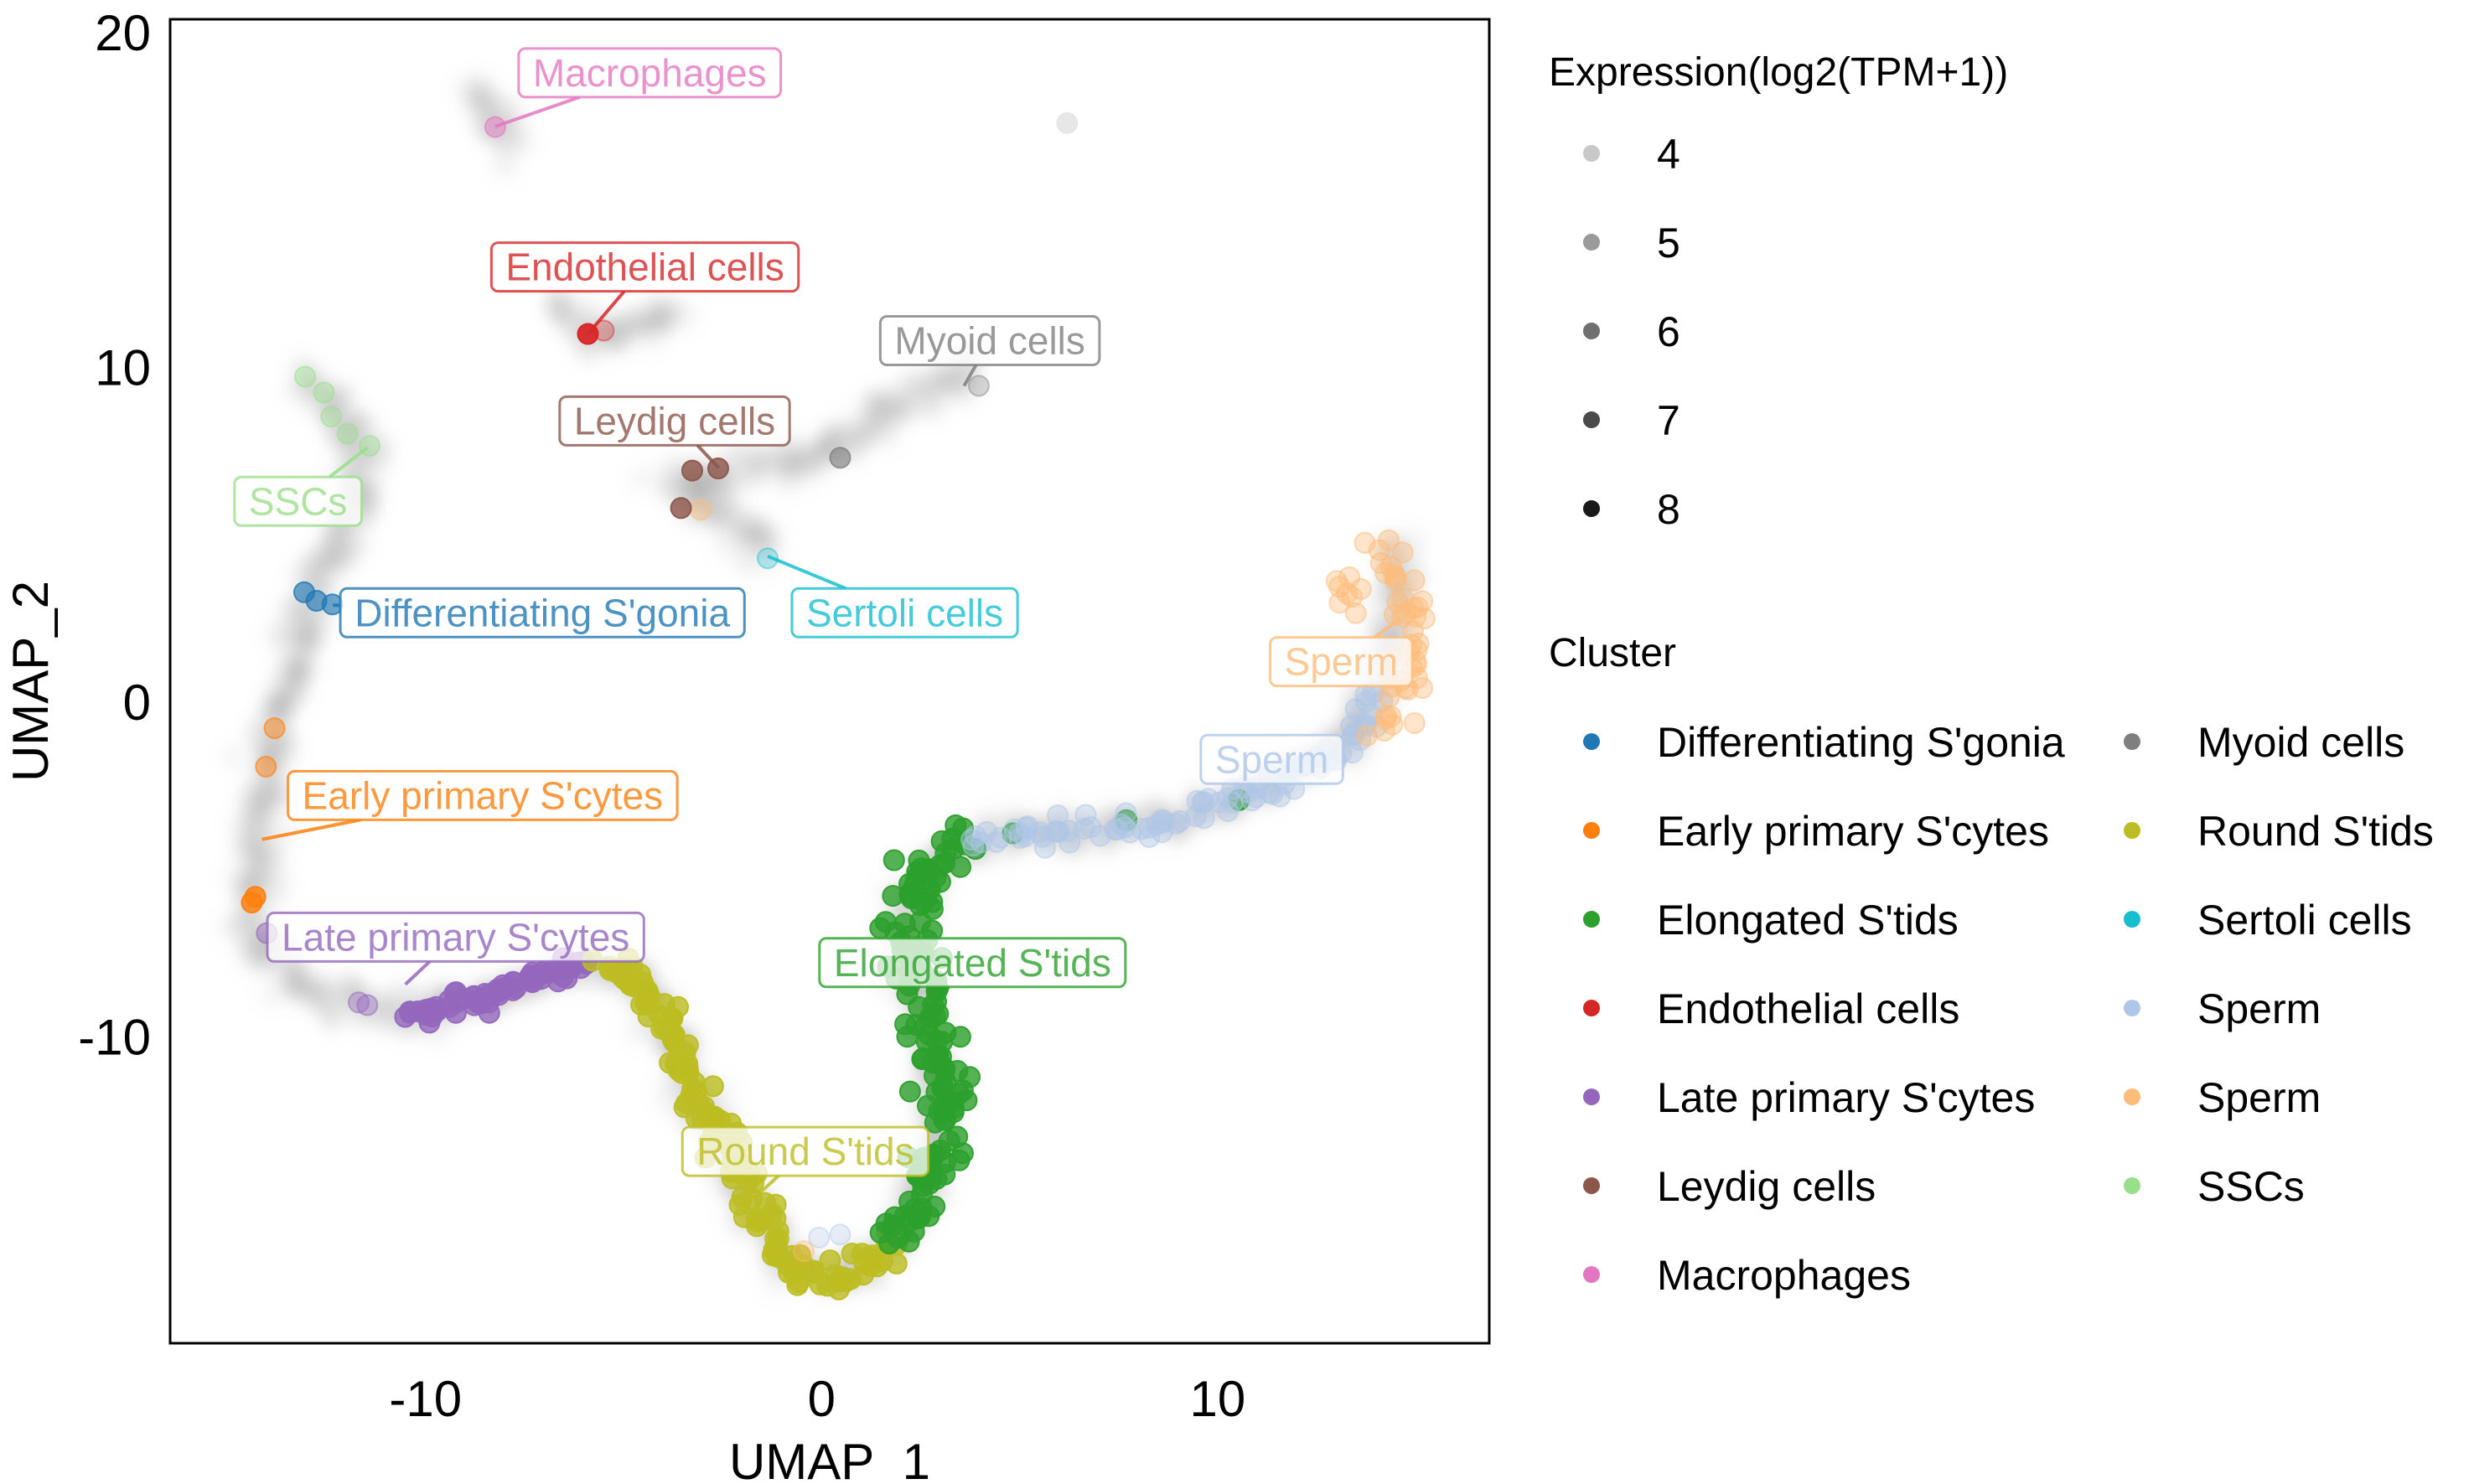 Image resolution: width=2474 pixels, height=1484 pixels. I want to click on legend-cluster-label: Sperm, so click(2259, 1008).